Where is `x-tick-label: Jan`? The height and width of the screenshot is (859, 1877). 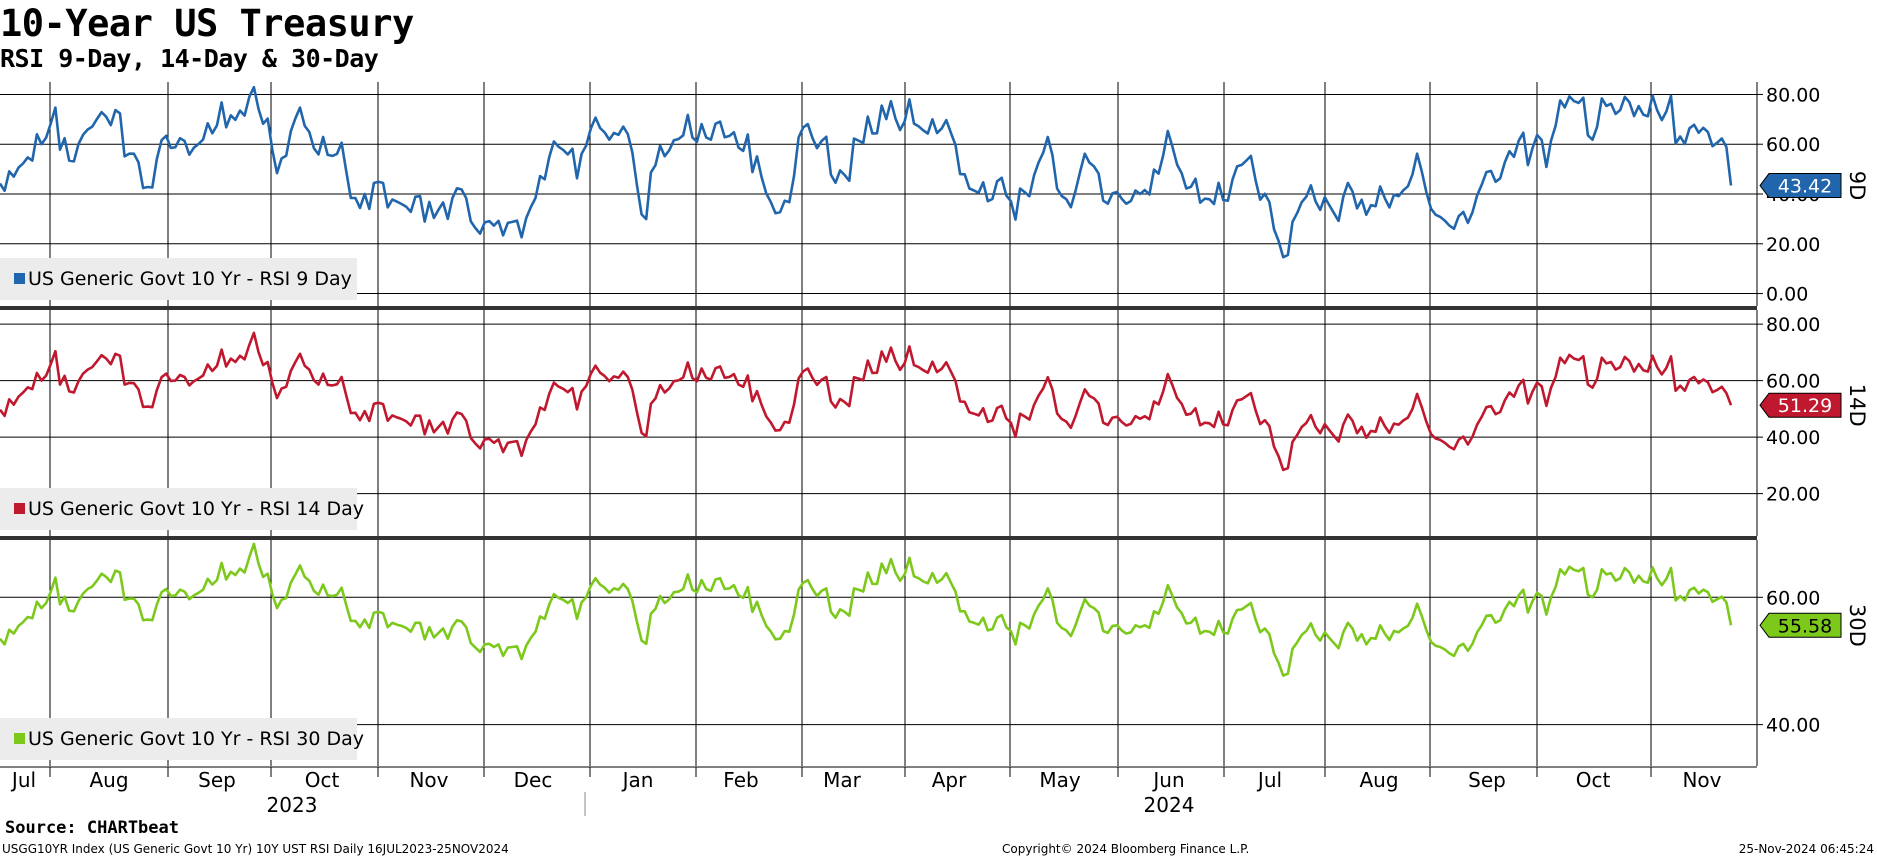 x-tick-label: Jan is located at coordinates (637, 780).